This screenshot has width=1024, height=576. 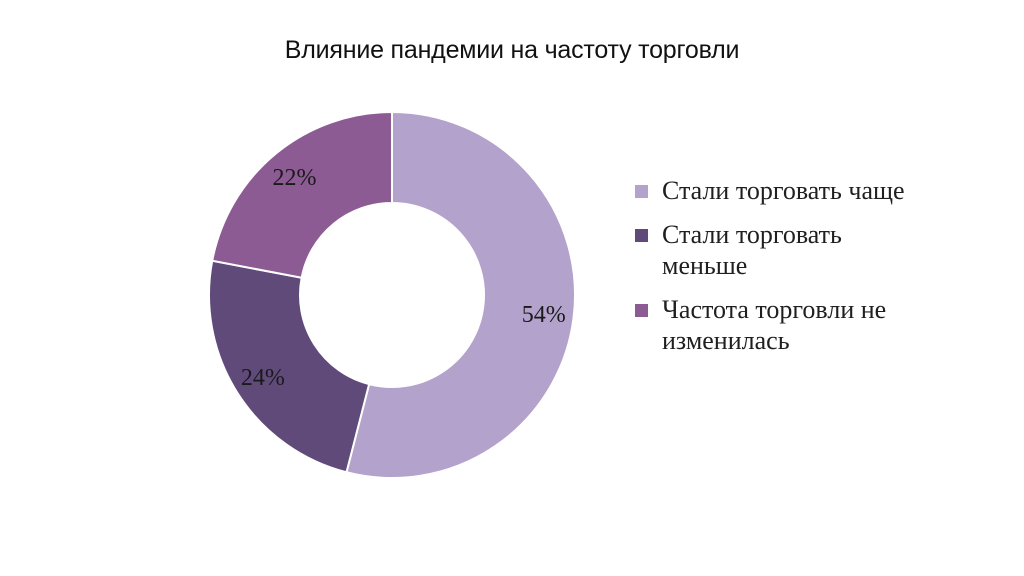 I want to click on legend-label: Стали торговать чаще, so click(x=783, y=190).